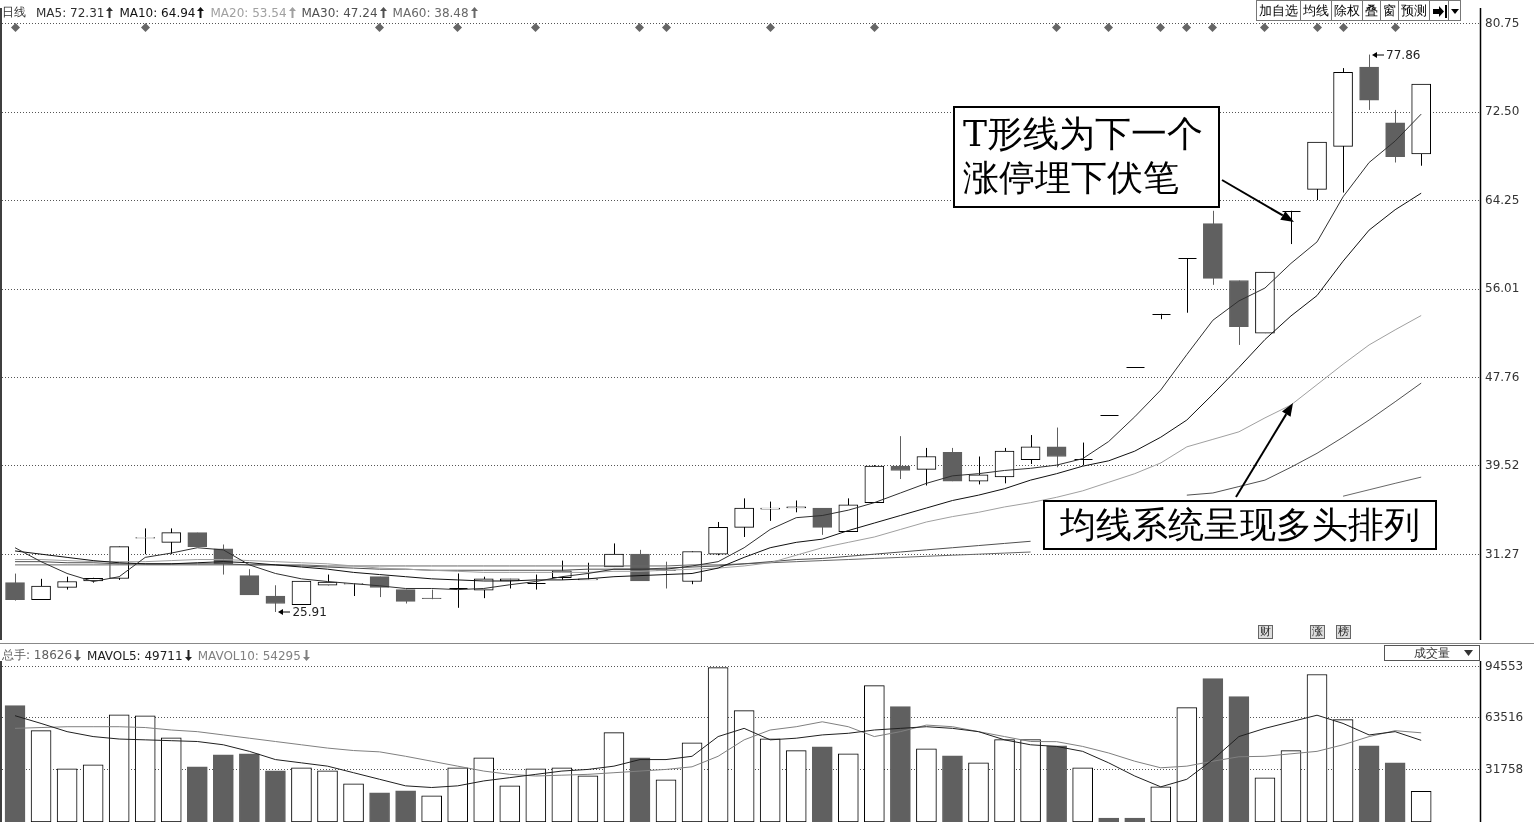  What do you see at coordinates (157, 12) in the screenshot?
I see `legend-label: MA10: 64.94` at bounding box center [157, 12].